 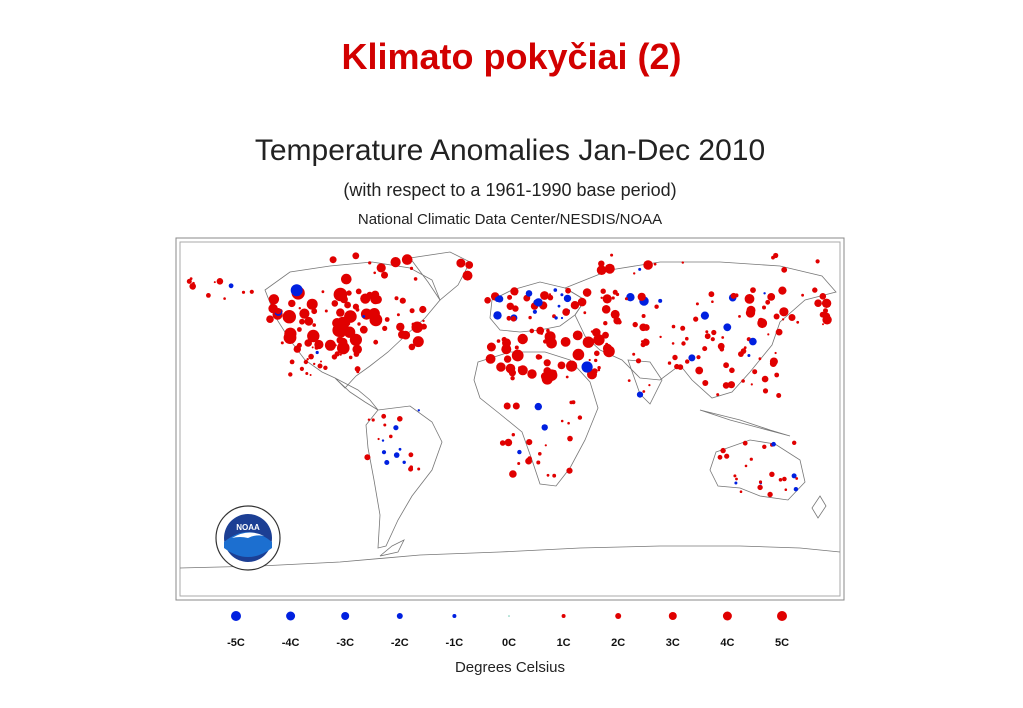 I want to click on legend-unit-label: Degrees Celsius, so click(x=510, y=667).